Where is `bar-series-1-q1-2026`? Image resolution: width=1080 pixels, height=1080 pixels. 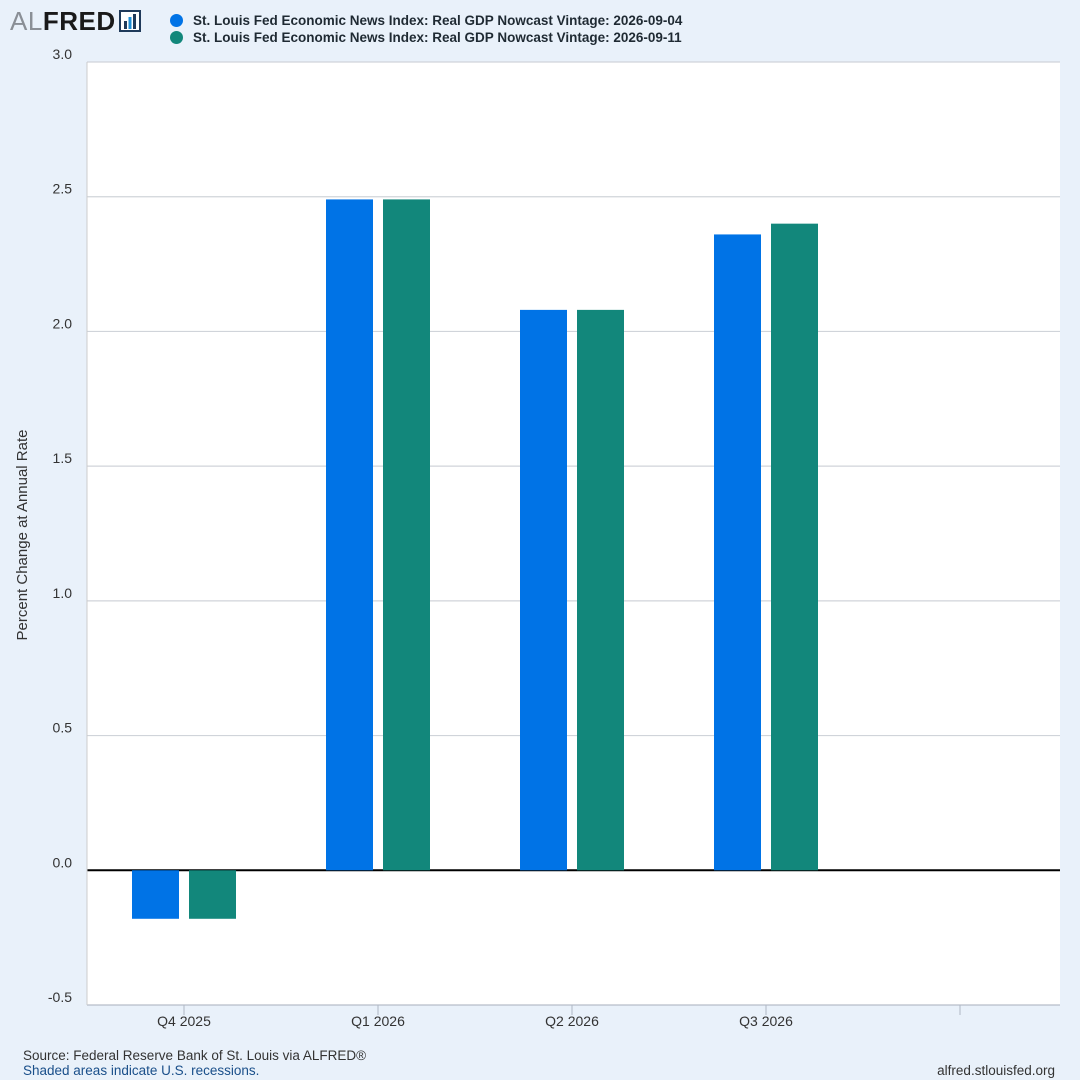 bar-series-1-q1-2026 is located at coordinates (349, 535).